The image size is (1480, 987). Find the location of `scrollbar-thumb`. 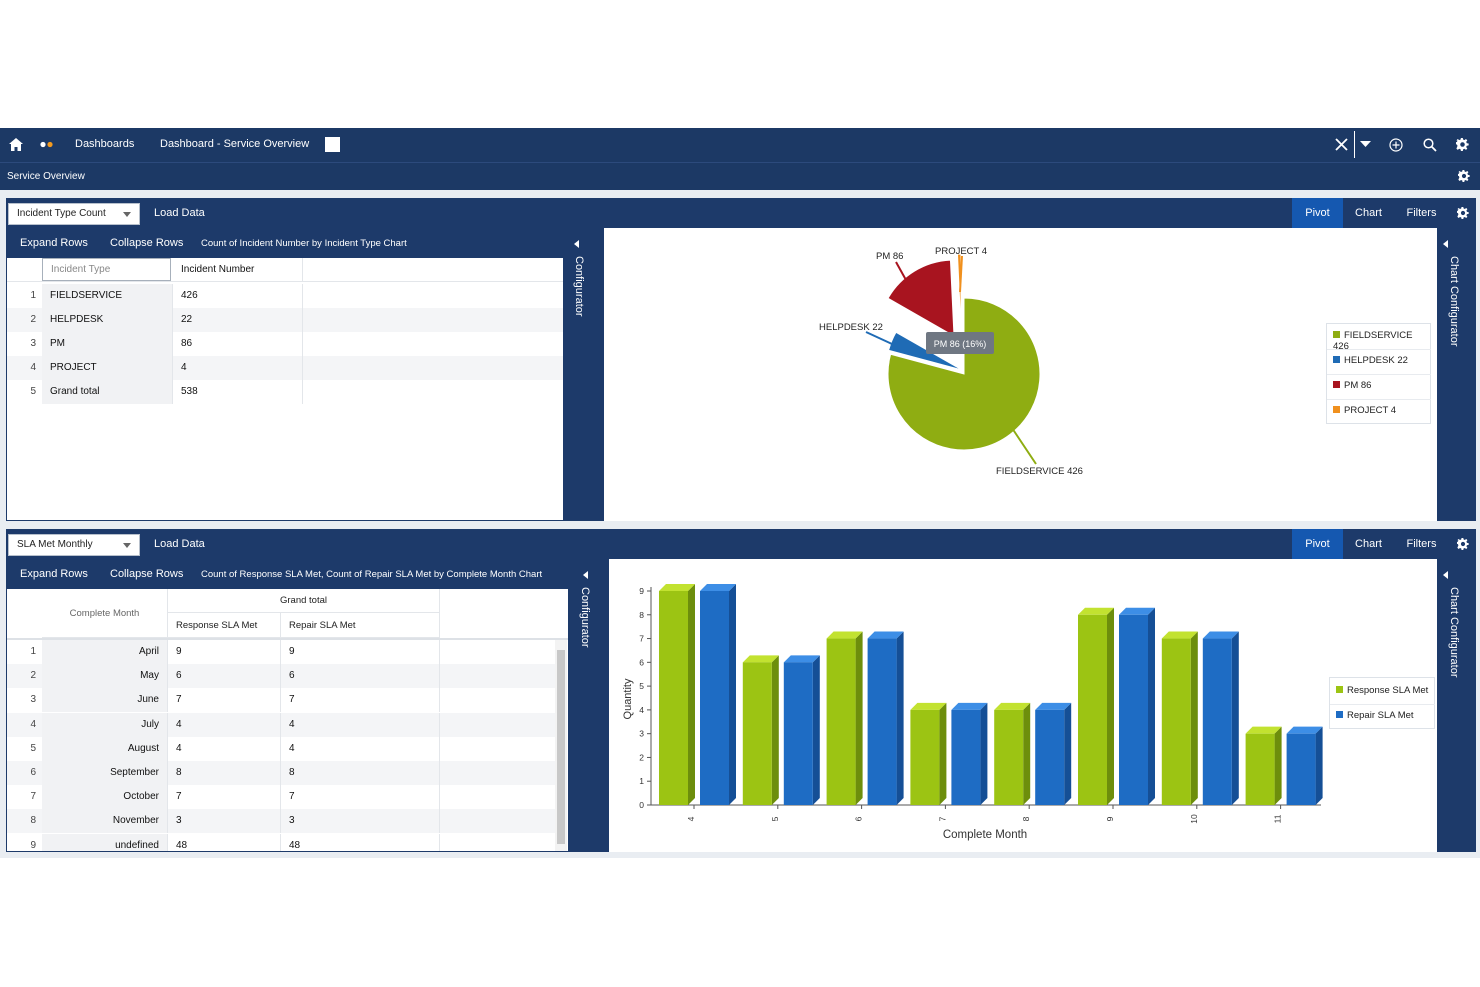

scrollbar-thumb is located at coordinates (561, 747).